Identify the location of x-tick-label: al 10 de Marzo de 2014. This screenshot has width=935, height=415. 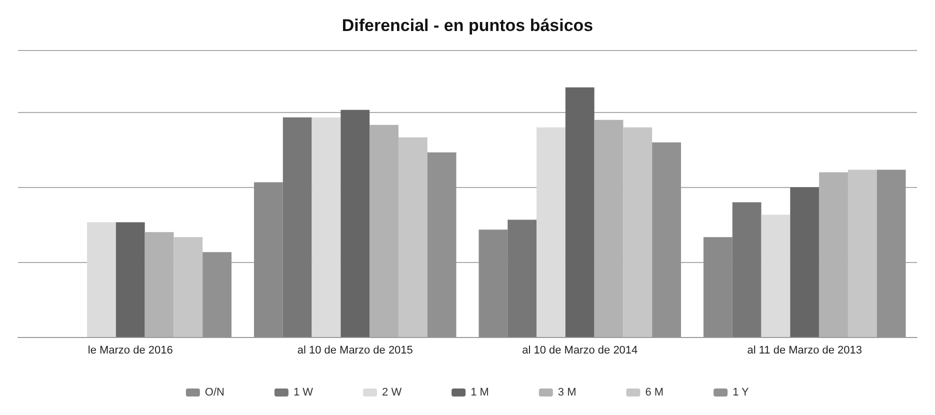
(580, 350).